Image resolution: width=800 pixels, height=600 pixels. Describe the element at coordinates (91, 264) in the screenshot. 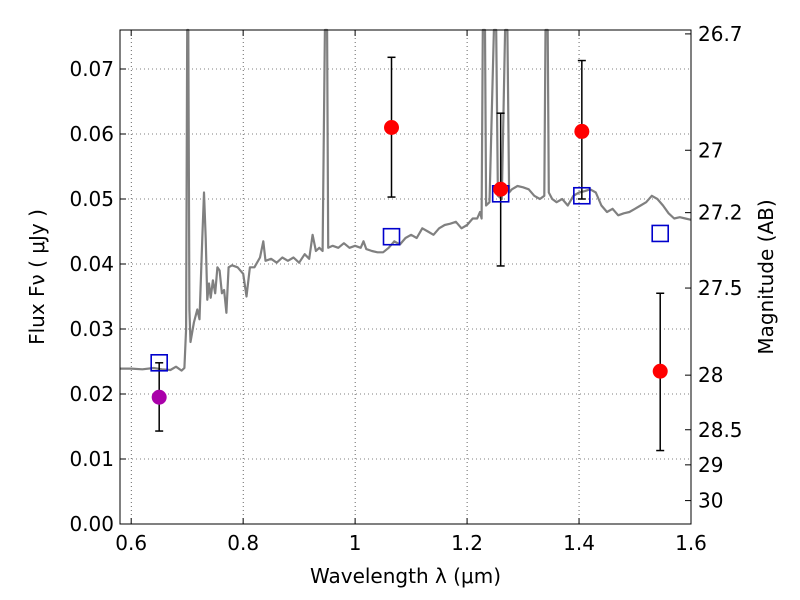

I see `y-tick-label: 0.04` at that location.